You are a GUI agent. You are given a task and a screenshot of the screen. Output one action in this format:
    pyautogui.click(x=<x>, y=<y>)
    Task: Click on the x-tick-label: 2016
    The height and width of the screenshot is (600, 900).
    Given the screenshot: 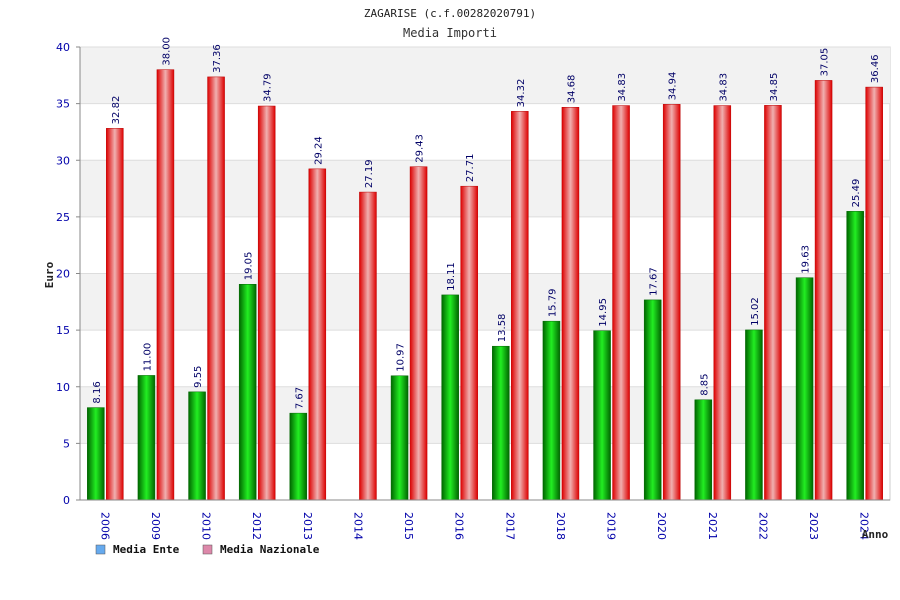 What is the action you would take?
    pyautogui.click(x=459, y=526)
    